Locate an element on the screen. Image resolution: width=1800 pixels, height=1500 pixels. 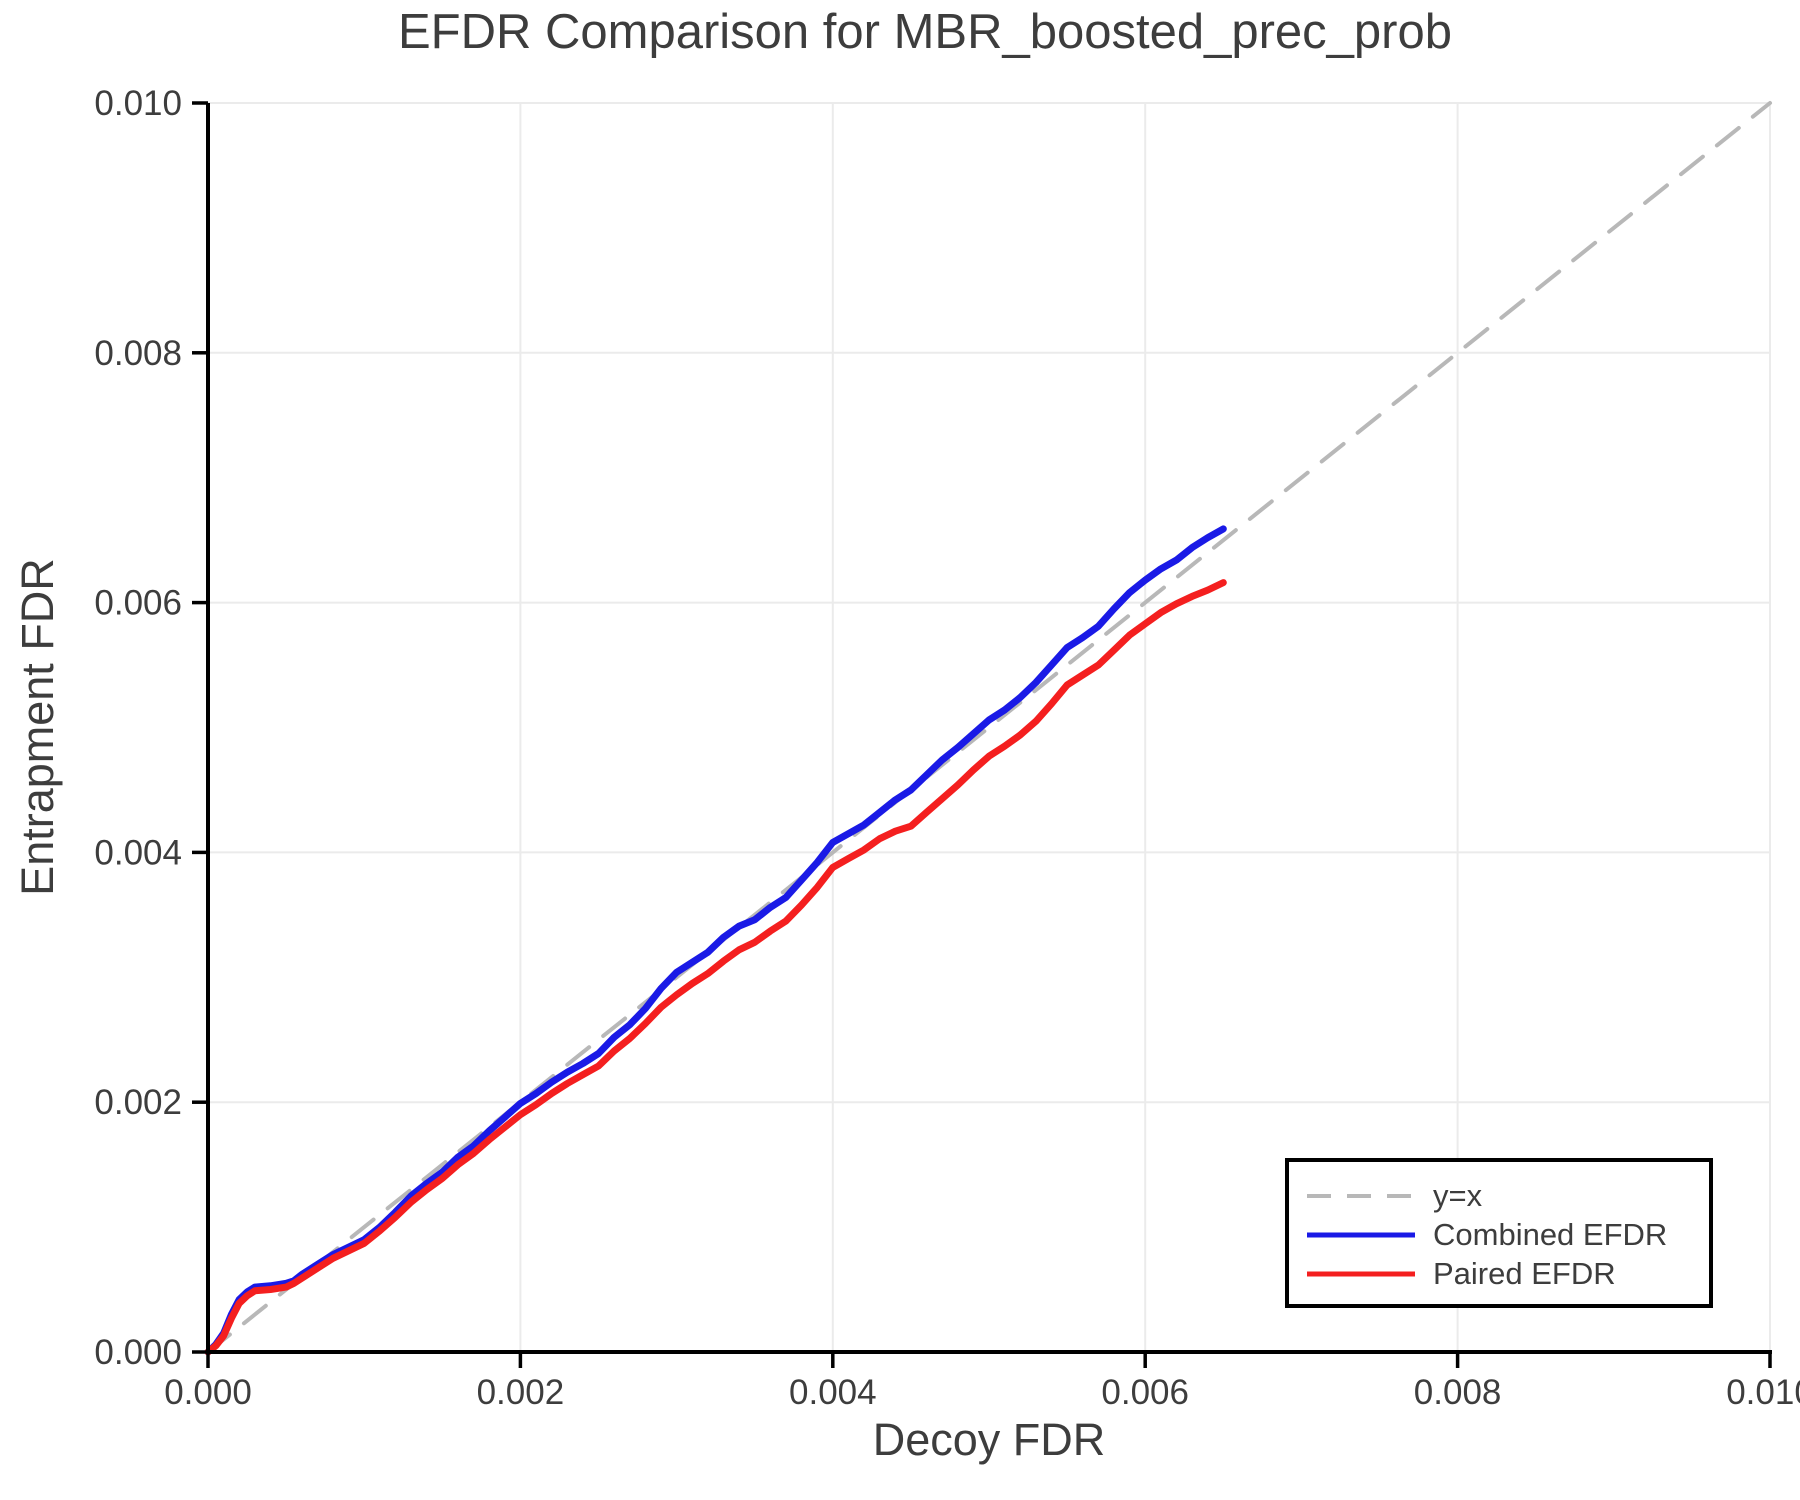
x-tick-label: 0.002 is located at coordinates (521, 1392).